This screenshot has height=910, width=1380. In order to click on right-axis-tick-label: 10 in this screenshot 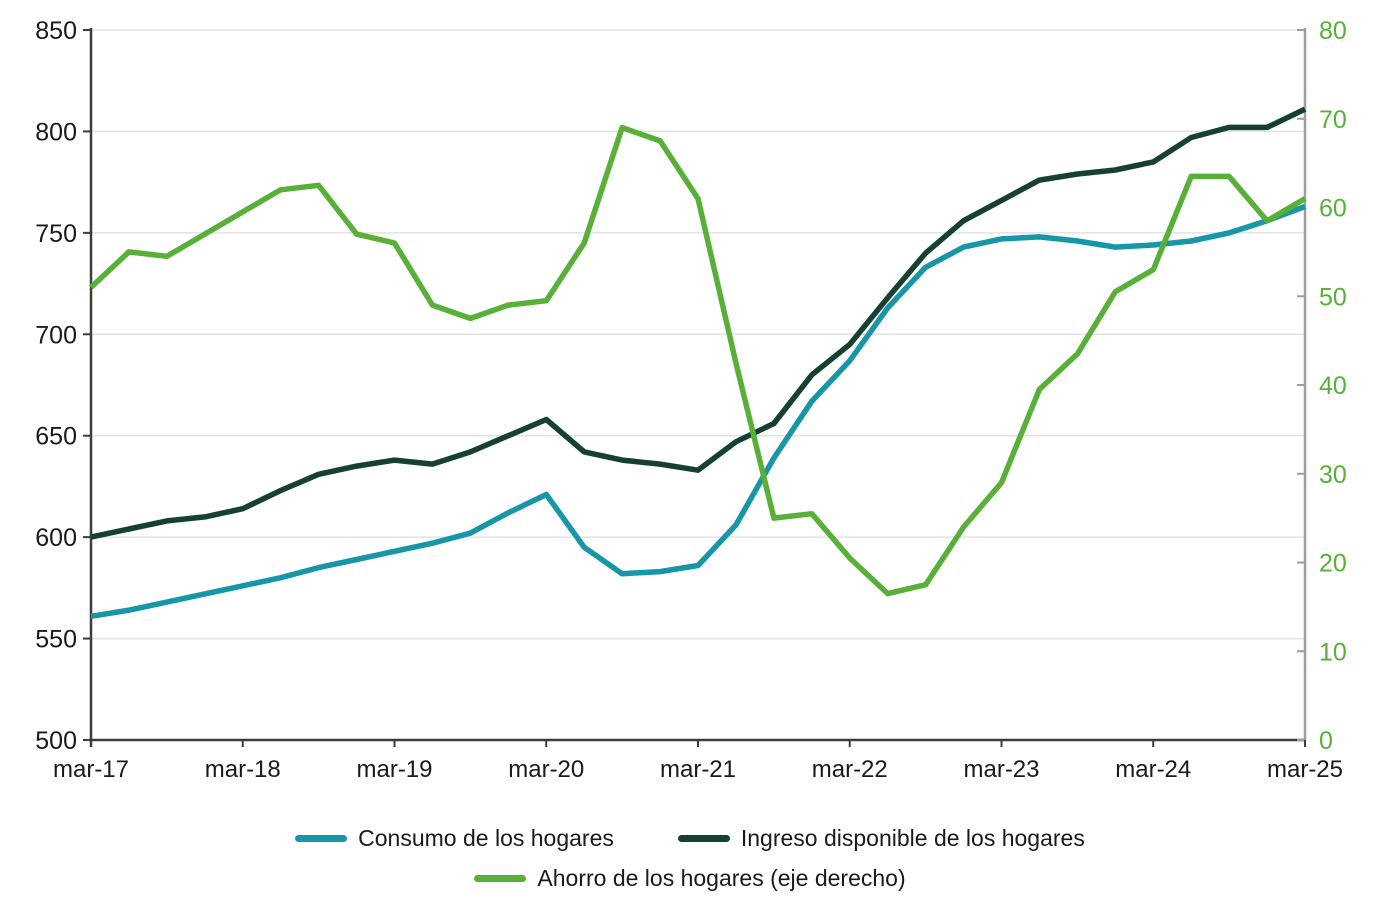, I will do `click(1333, 652)`.